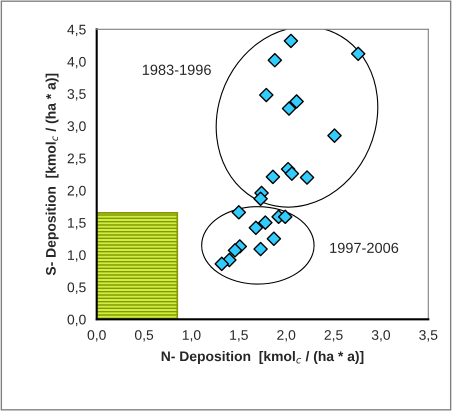 This screenshot has width=452, height=411. Describe the element at coordinates (191, 336) in the screenshot. I see `x-tick-label: 1,0` at that location.